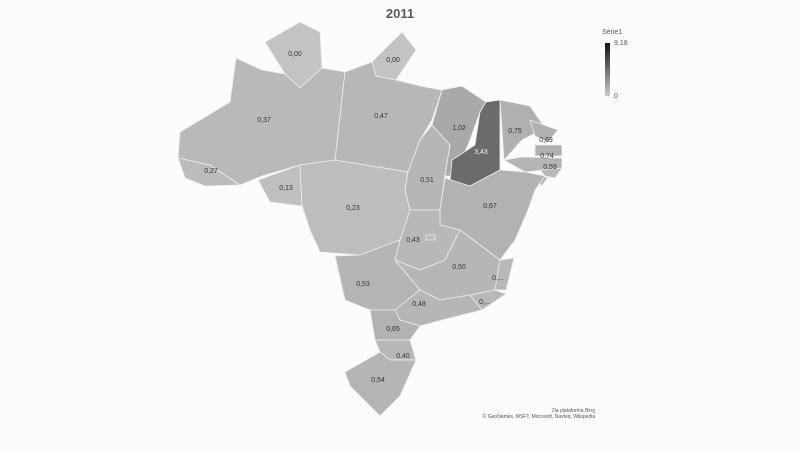 The image size is (800, 450). Describe the element at coordinates (264, 120) in the screenshot. I see `region-label-am: 0,37` at that location.